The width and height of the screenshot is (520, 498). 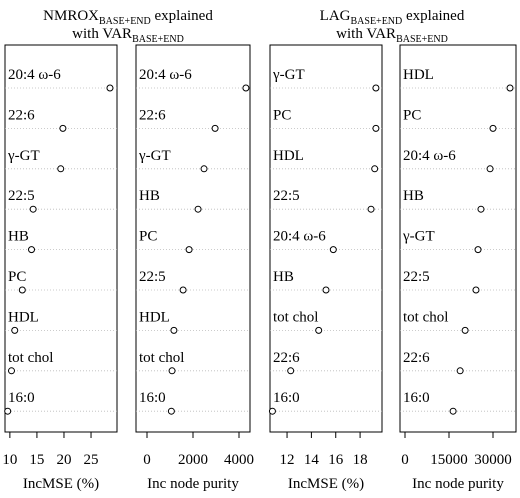 I want to click on panel-group-title: NMROXBASE+END explained, so click(x=128, y=17).